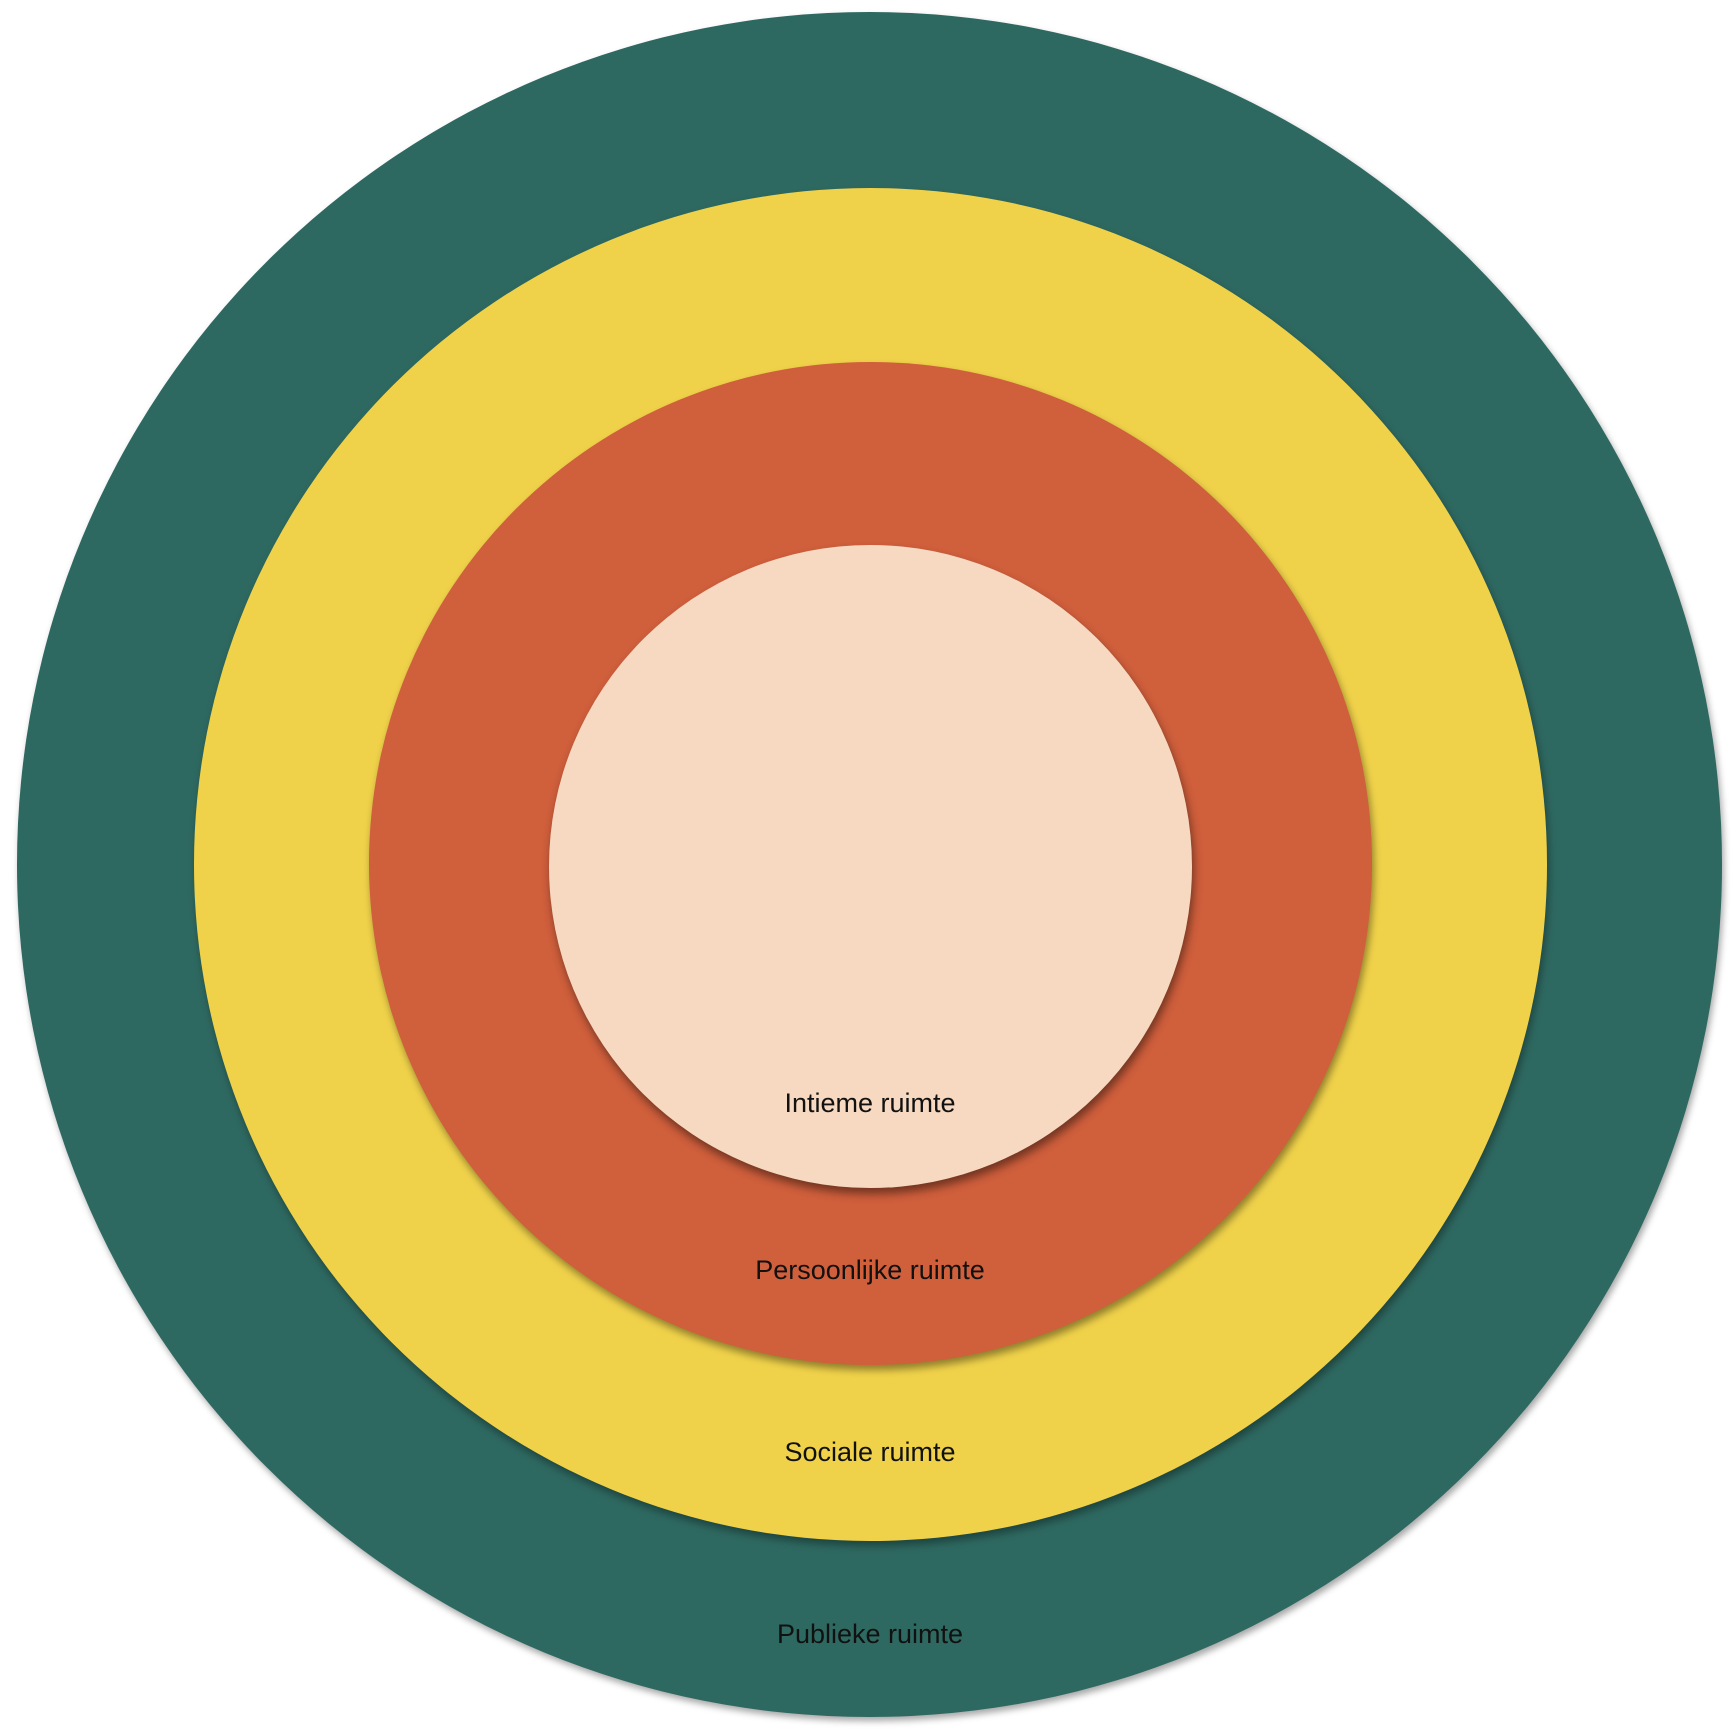 The height and width of the screenshot is (1736, 1736). What do you see at coordinates (870, 1270) in the screenshot?
I see `personal-space-label: Persoonlijke ruimte` at bounding box center [870, 1270].